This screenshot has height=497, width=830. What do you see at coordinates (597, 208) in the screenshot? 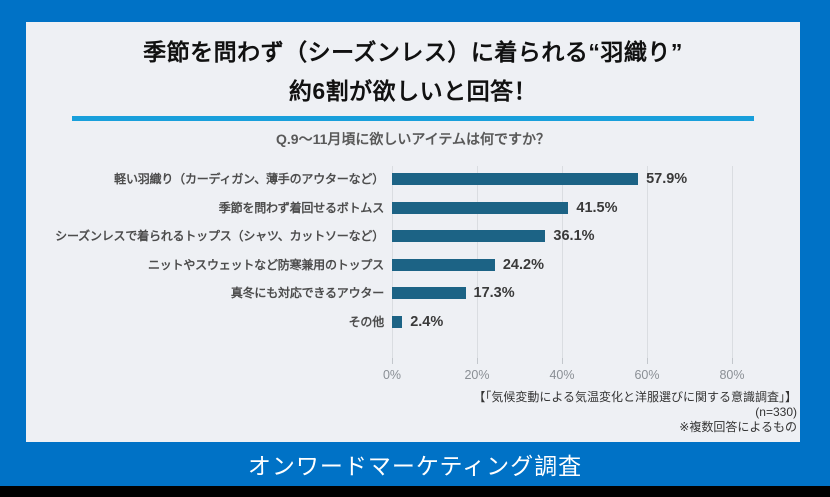
I see `value-label: 41.5%` at bounding box center [597, 208].